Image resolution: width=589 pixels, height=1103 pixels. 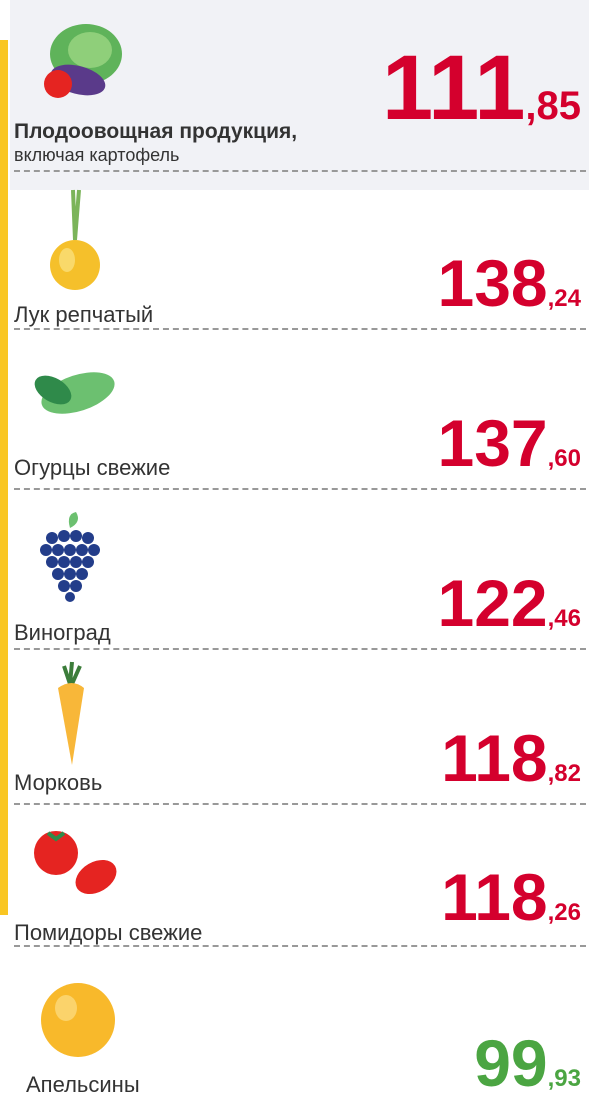 I want to click on label: Морковь, so click(x=58, y=782).